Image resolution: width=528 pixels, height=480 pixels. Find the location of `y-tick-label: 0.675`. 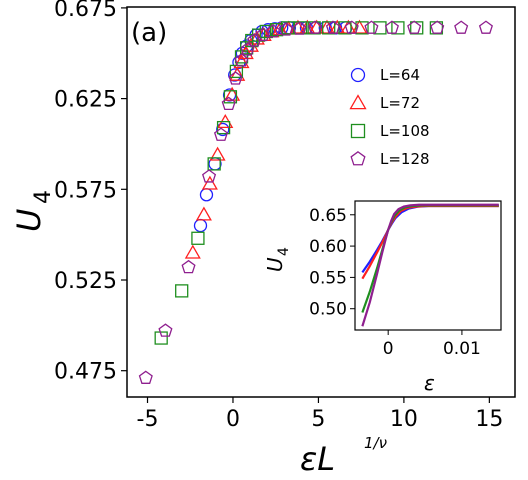

y-tick-label: 0.675 is located at coordinates (85, 11).